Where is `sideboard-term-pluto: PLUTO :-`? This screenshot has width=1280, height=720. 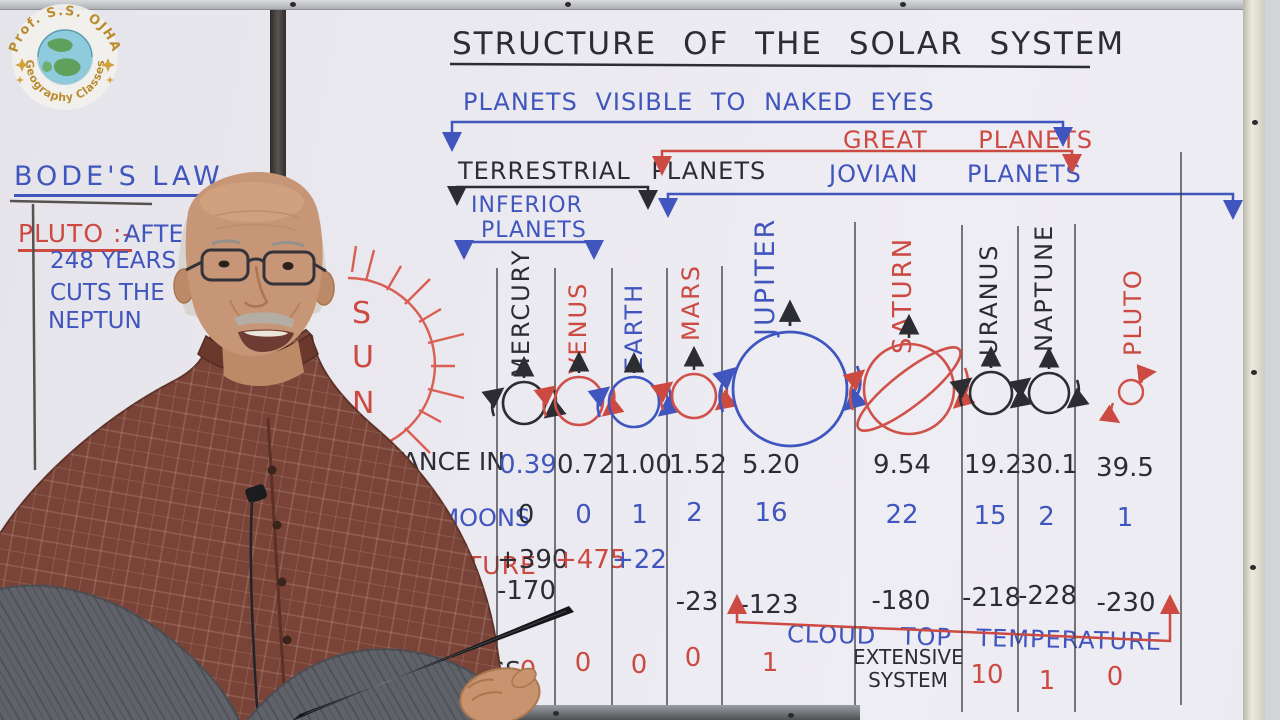 sideboard-term-pluto: PLUTO :- is located at coordinates (75, 235).